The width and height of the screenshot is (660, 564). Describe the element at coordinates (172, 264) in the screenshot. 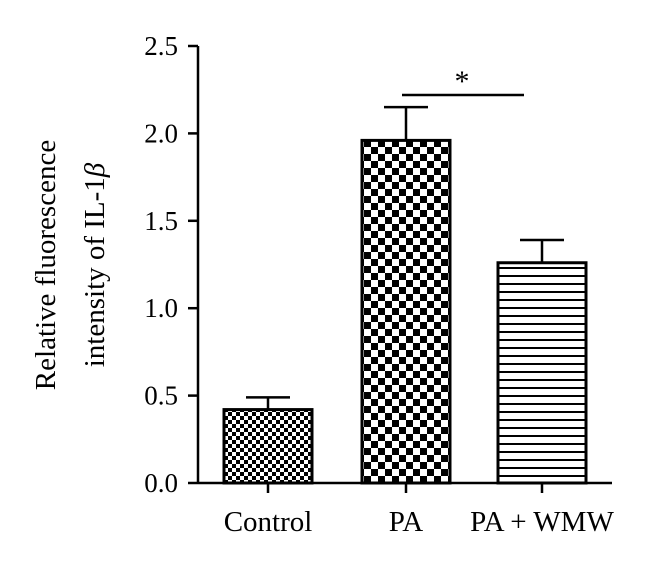

I see `y-axis: 0.0 0.5 1.0 1.5 2.0 2.5` at that location.